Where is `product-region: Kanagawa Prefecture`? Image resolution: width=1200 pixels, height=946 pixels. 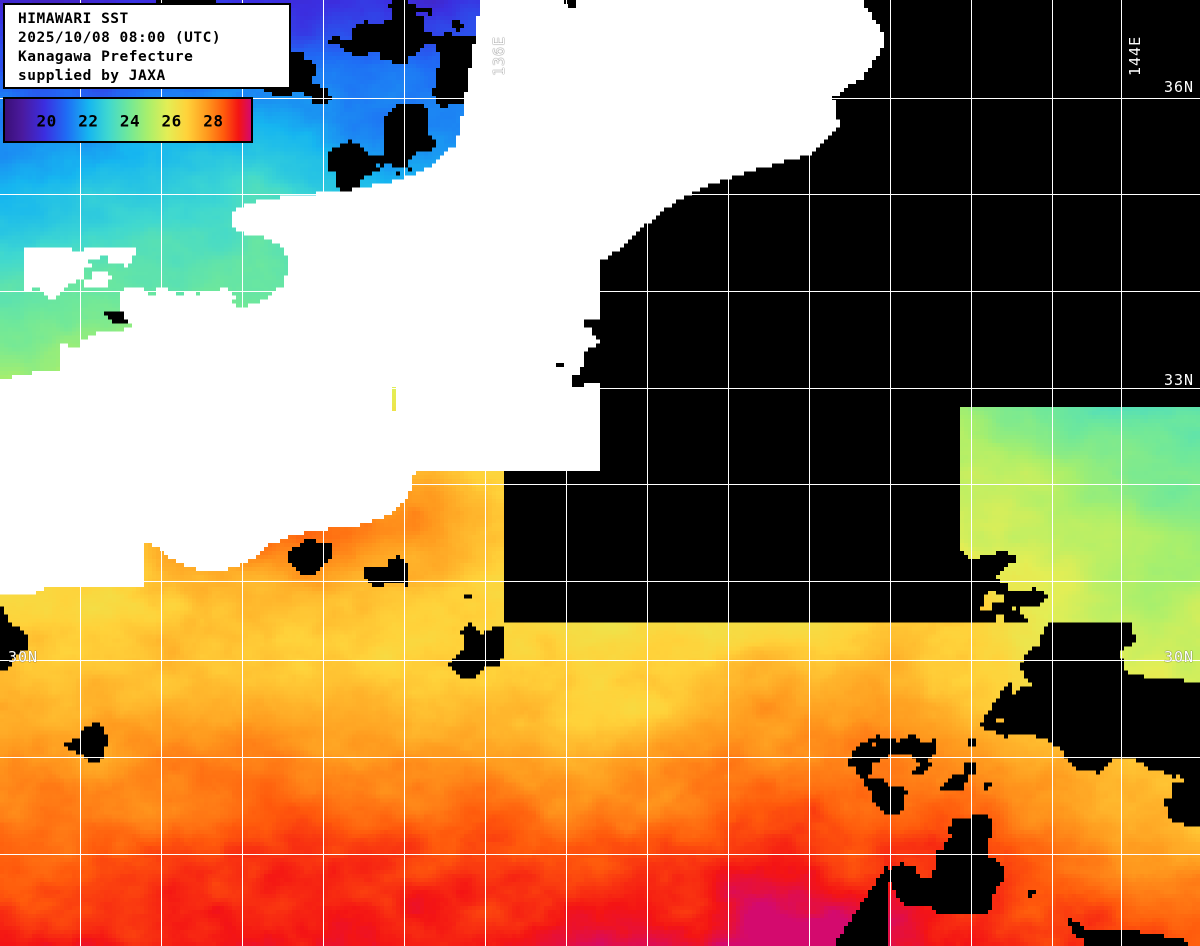 product-region: Kanagawa Prefecture is located at coordinates (106, 57).